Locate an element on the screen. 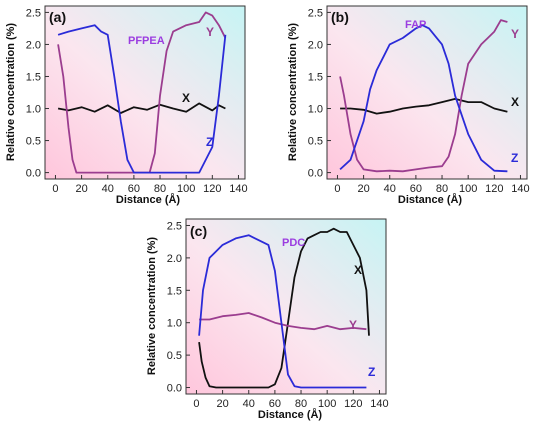 Image resolution: width=550 pixels, height=430 pixels. chart-title: FAP is located at coordinates (415, 25).